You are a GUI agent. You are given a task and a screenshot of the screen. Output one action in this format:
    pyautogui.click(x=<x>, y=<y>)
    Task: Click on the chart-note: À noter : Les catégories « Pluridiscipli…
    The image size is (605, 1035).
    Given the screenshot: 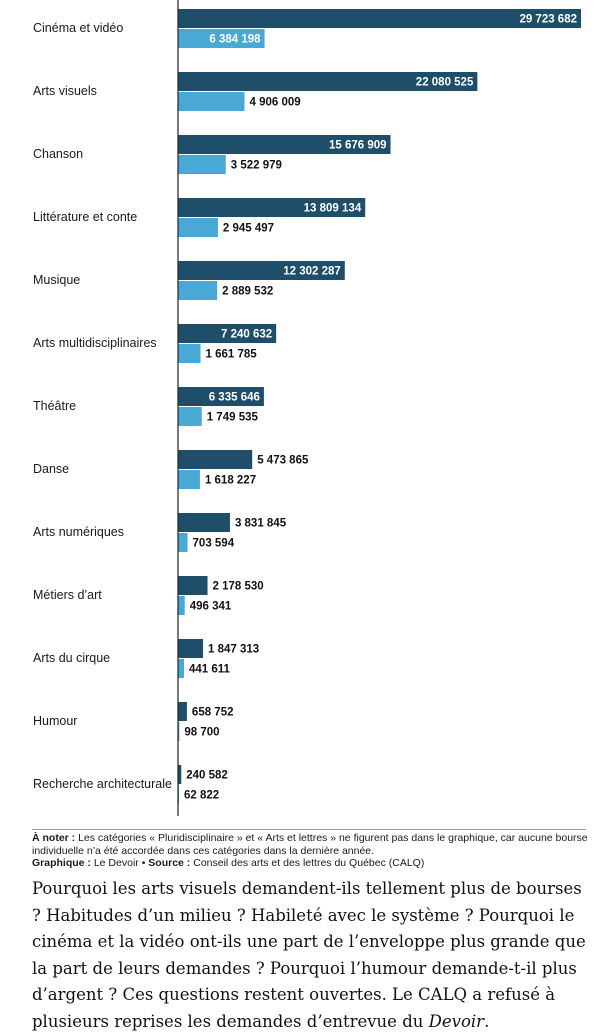 What is the action you would take?
    pyautogui.click(x=310, y=851)
    